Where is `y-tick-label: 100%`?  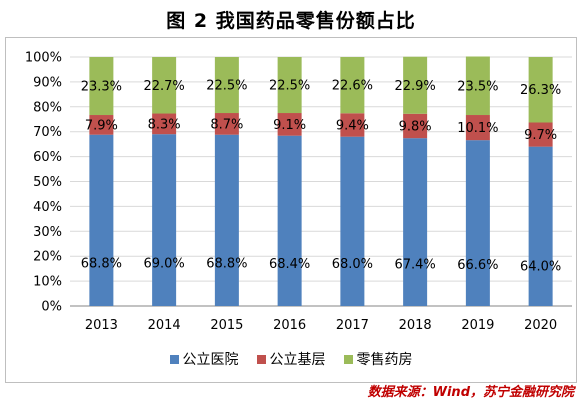 y-tick-label: 100% is located at coordinates (43, 58).